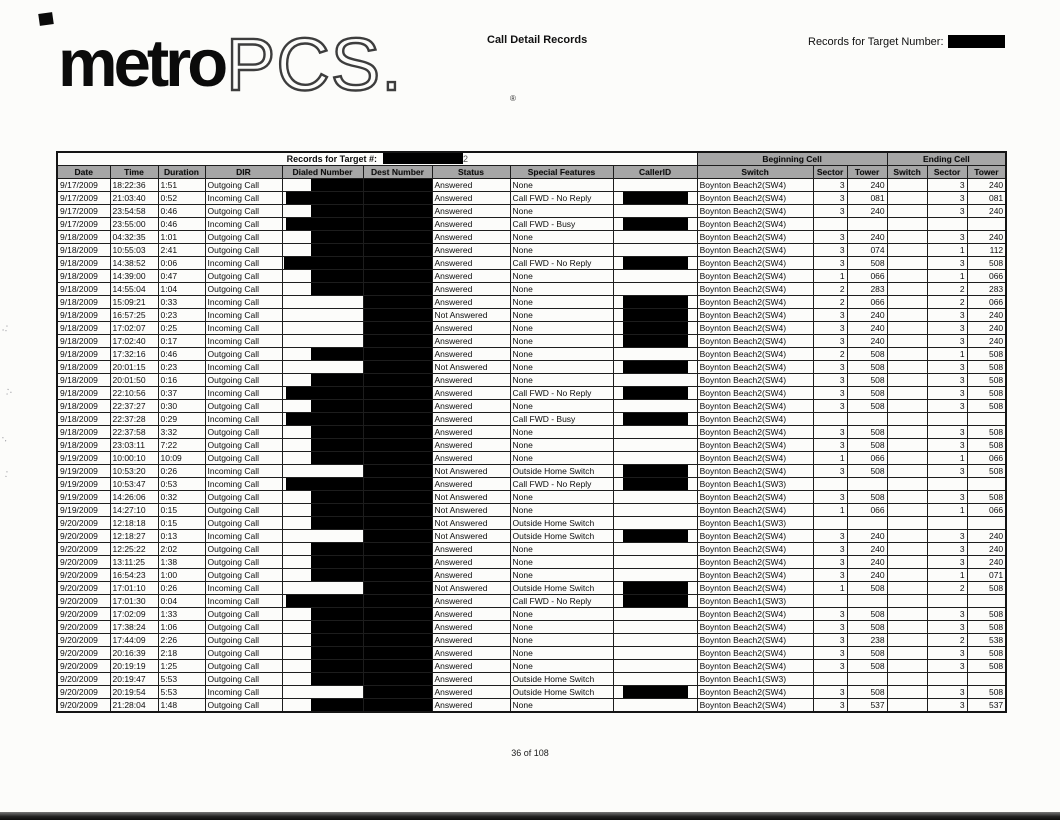 Image resolution: width=1060 pixels, height=820 pixels. I want to click on cell-time: 17:44:09, so click(134, 640).